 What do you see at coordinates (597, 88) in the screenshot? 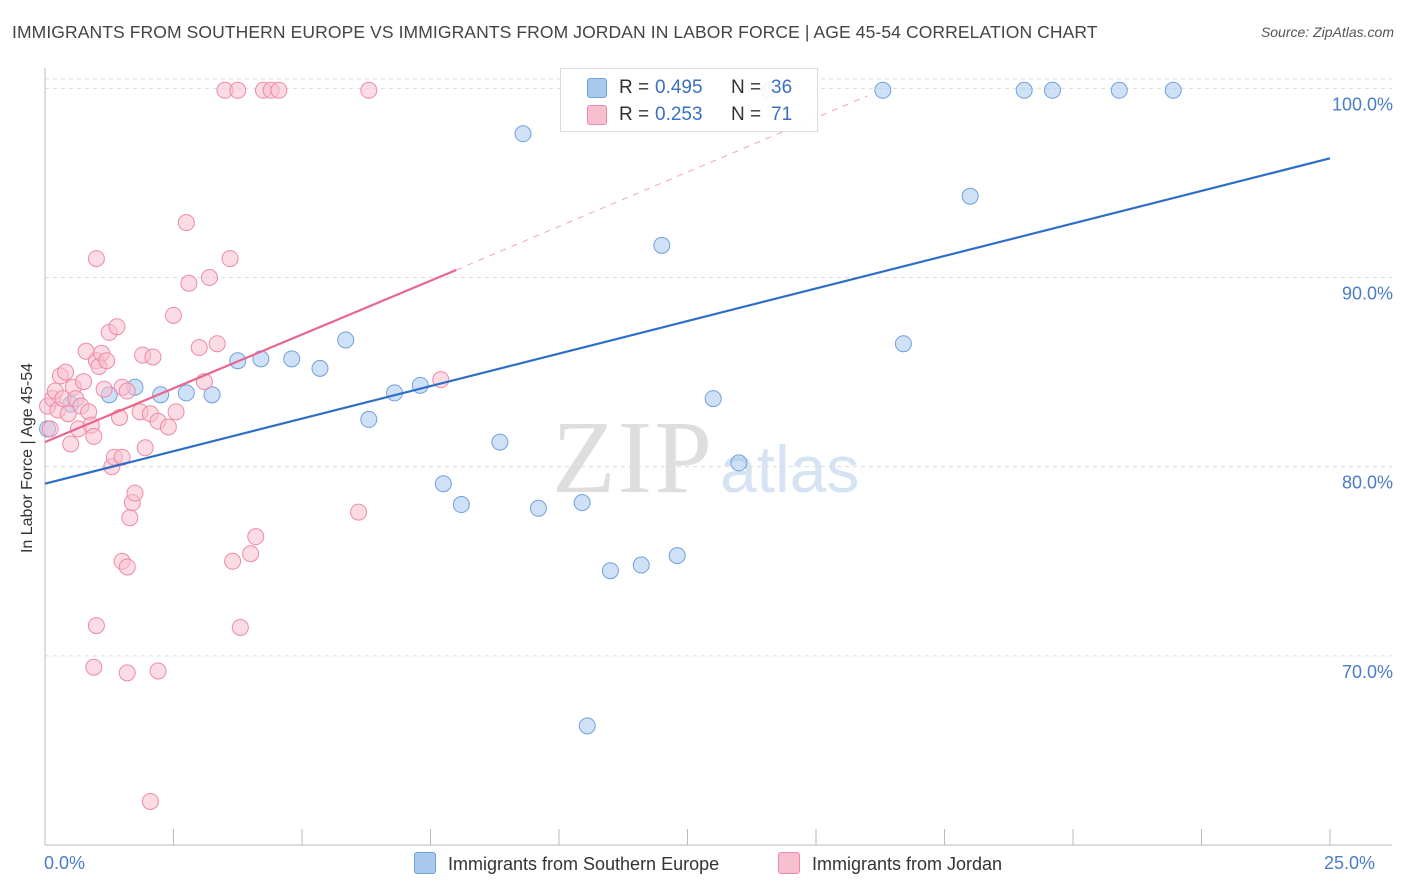
I see `legend-swatch-southern-europe` at bounding box center [597, 88].